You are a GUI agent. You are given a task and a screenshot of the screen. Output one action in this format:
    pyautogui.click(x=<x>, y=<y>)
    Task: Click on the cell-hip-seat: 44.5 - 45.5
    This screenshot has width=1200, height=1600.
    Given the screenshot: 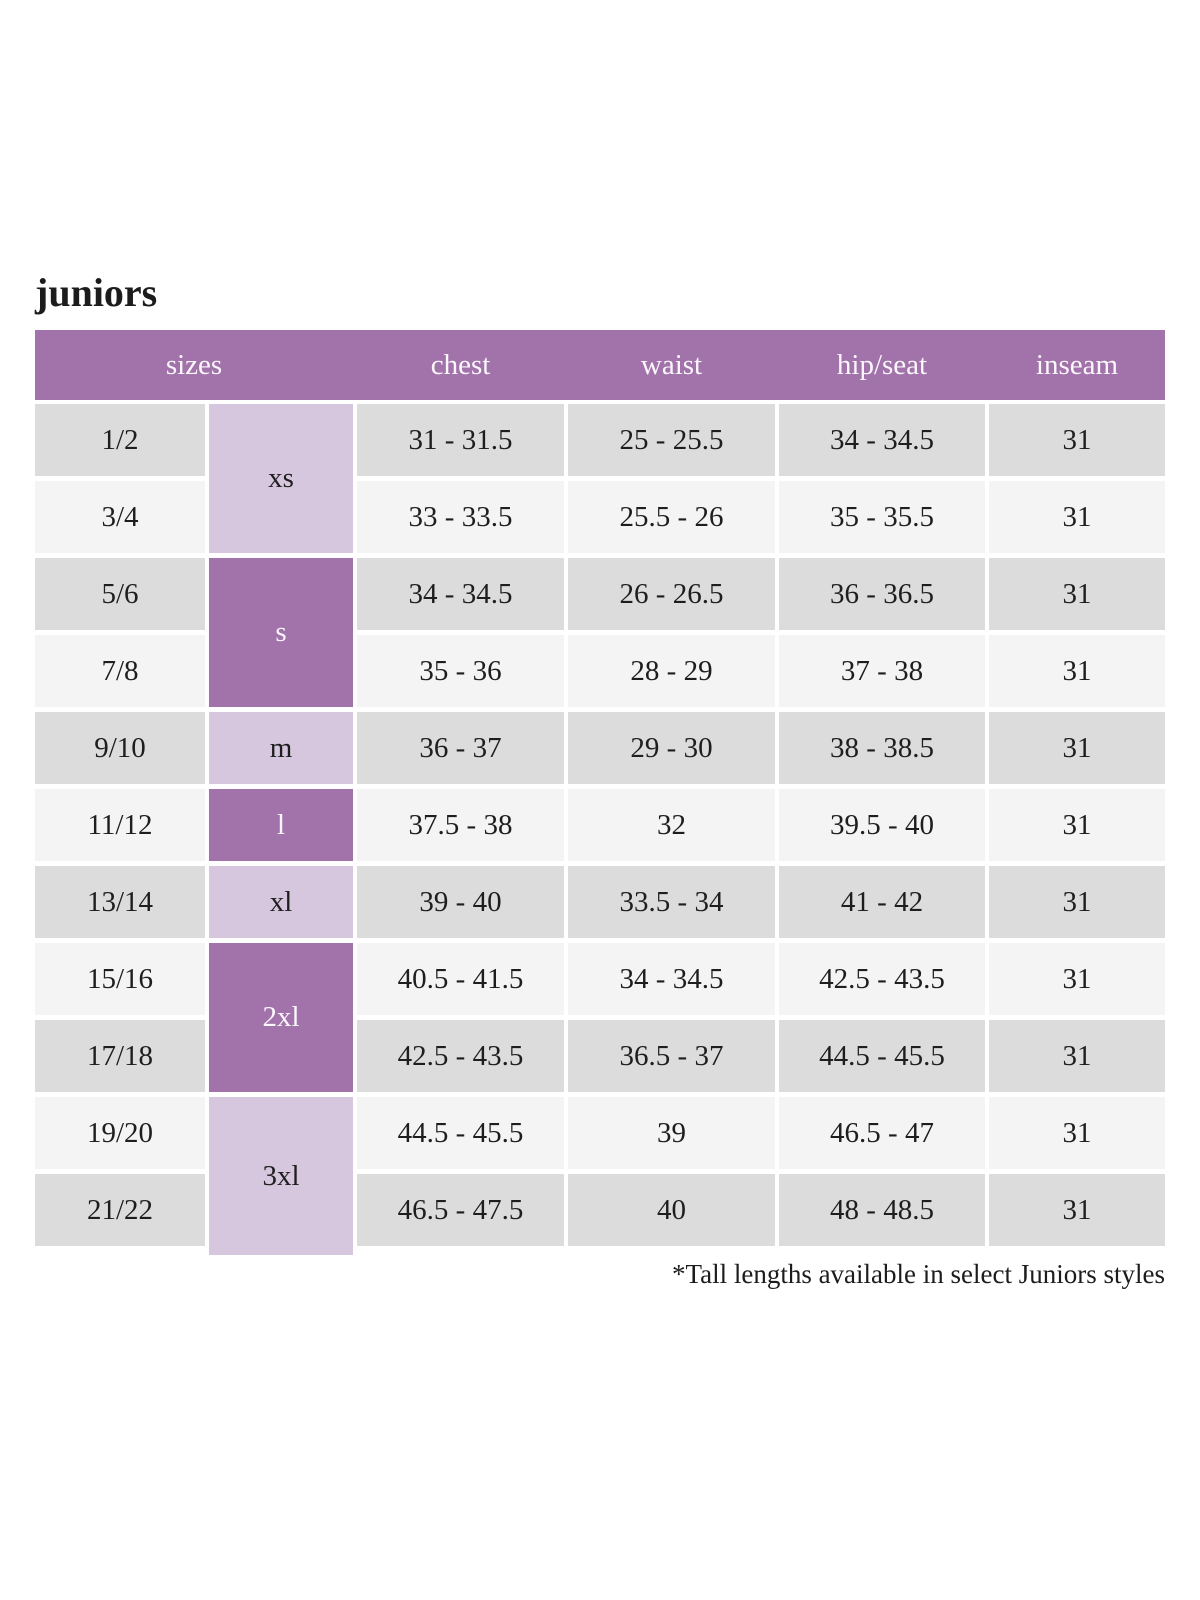 What is the action you would take?
    pyautogui.click(x=882, y=1056)
    